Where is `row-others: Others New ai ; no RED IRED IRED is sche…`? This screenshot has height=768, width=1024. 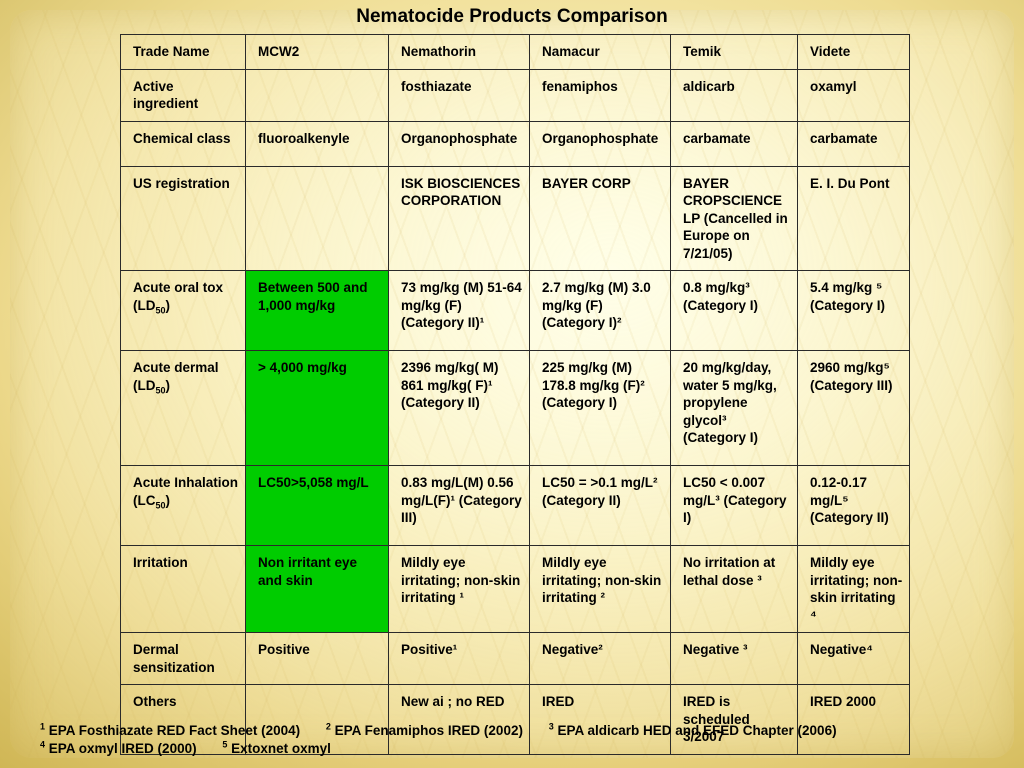
row-others: Others New ai ; no RED IRED IRED is sche… is located at coordinates (515, 719).